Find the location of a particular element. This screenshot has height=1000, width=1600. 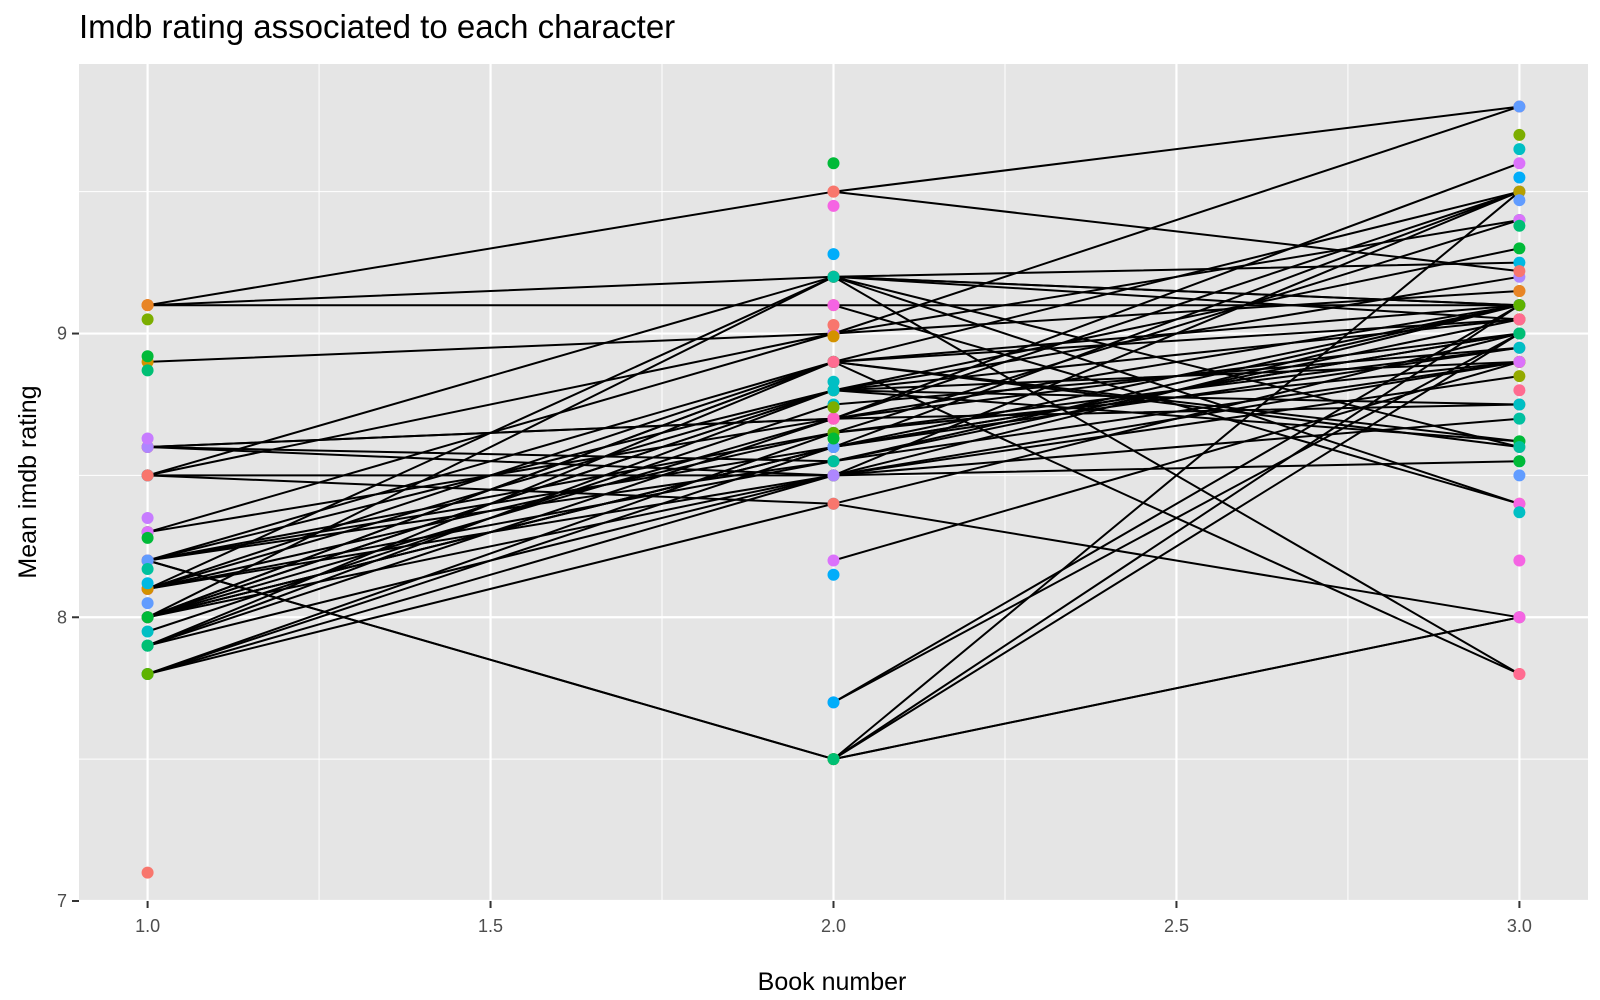

x-tick-label: 3.0 is located at coordinates (1519, 926).